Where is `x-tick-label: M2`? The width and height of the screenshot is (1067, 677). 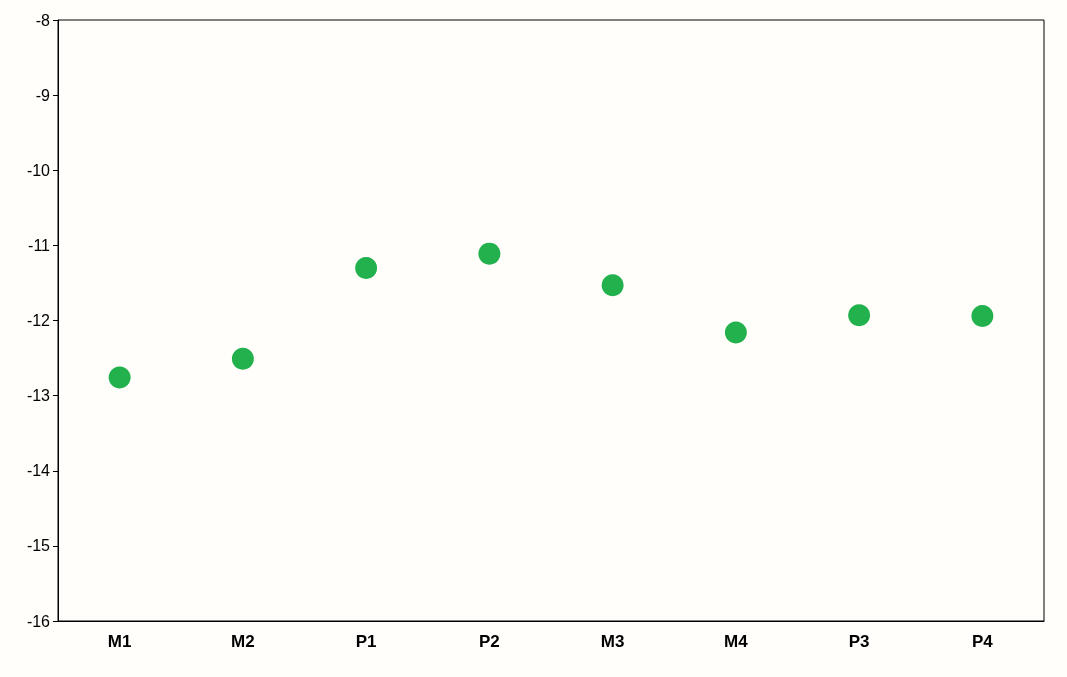
x-tick-label: M2 is located at coordinates (243, 641).